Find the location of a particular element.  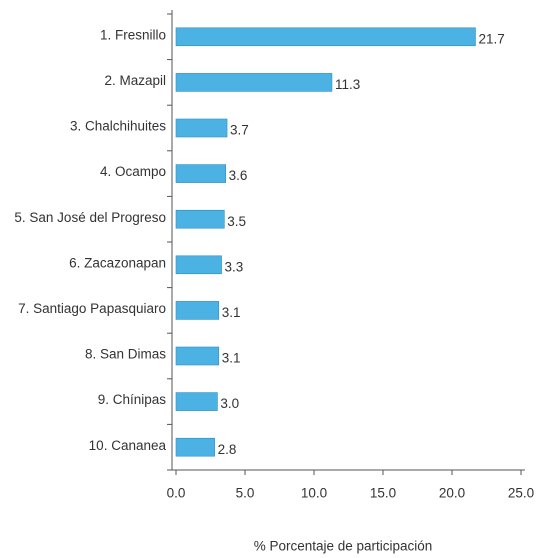

y-tick-label: 4. Ocampo is located at coordinates (133, 171).